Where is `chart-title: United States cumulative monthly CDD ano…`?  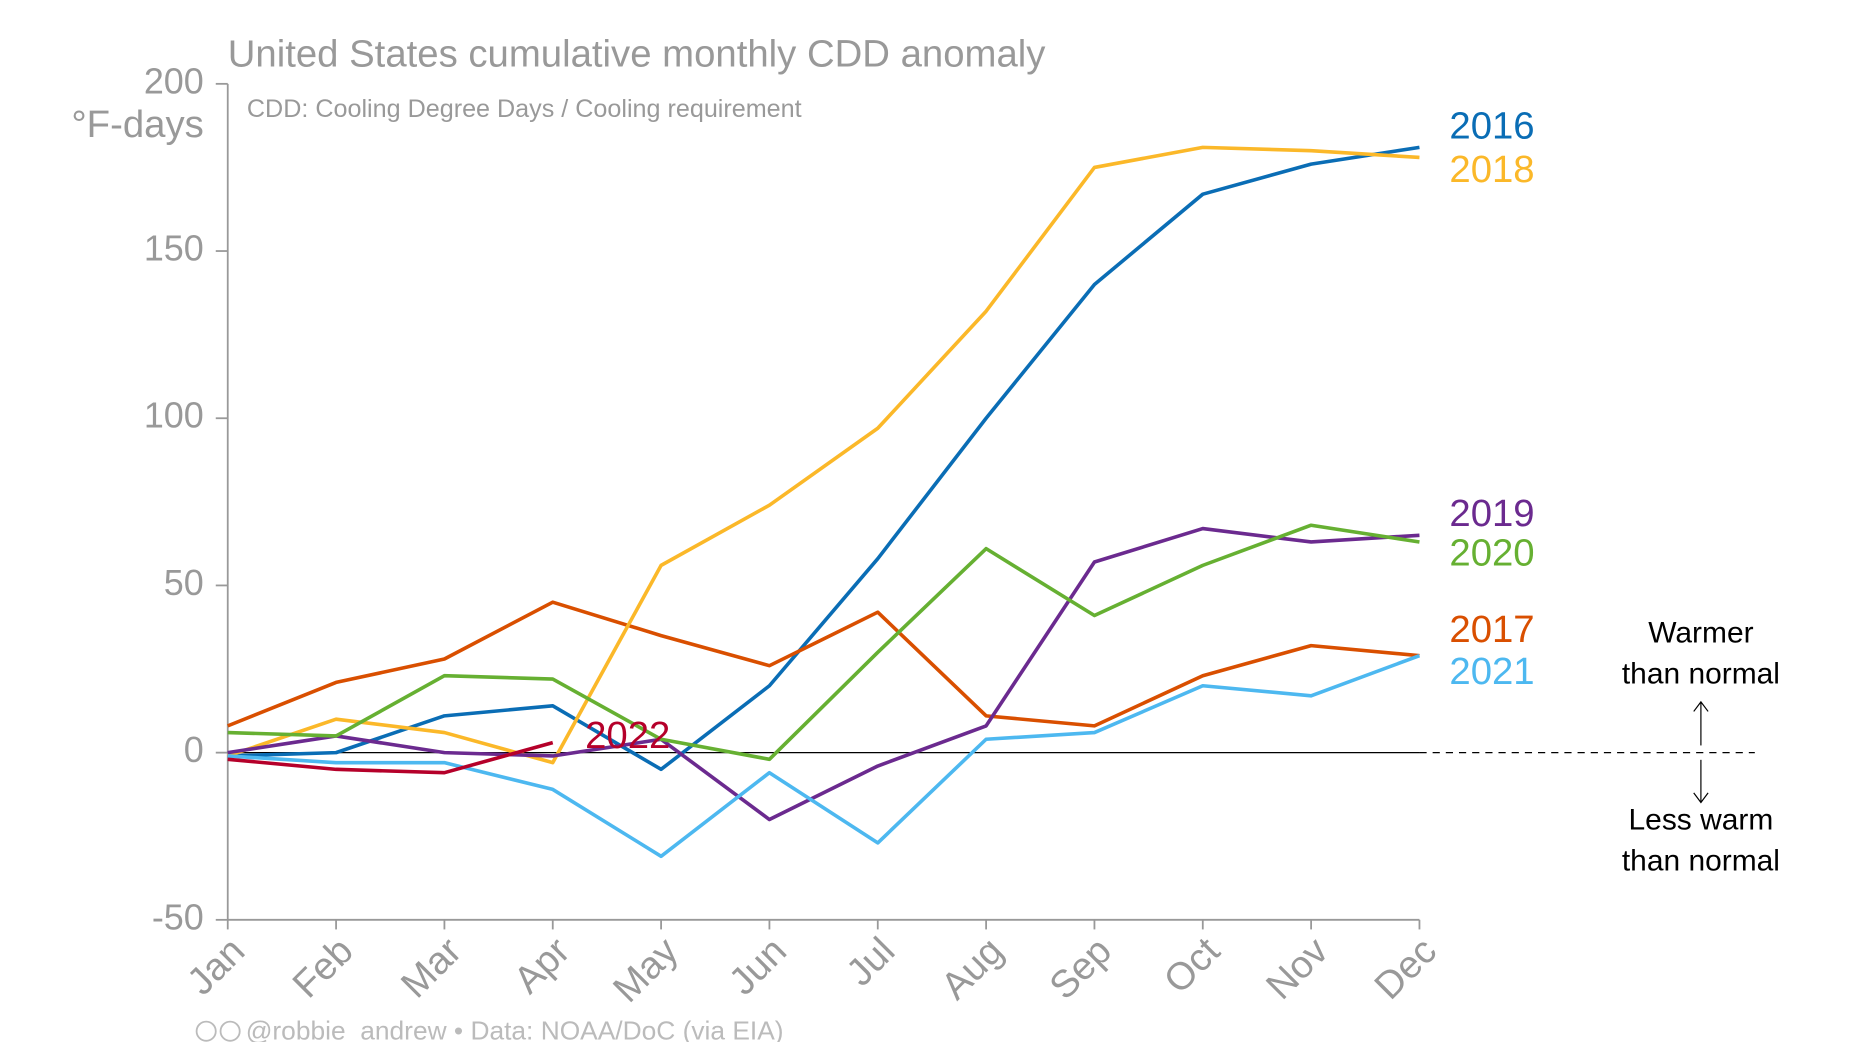
chart-title: United States cumulative monthly CDD ano… is located at coordinates (637, 53).